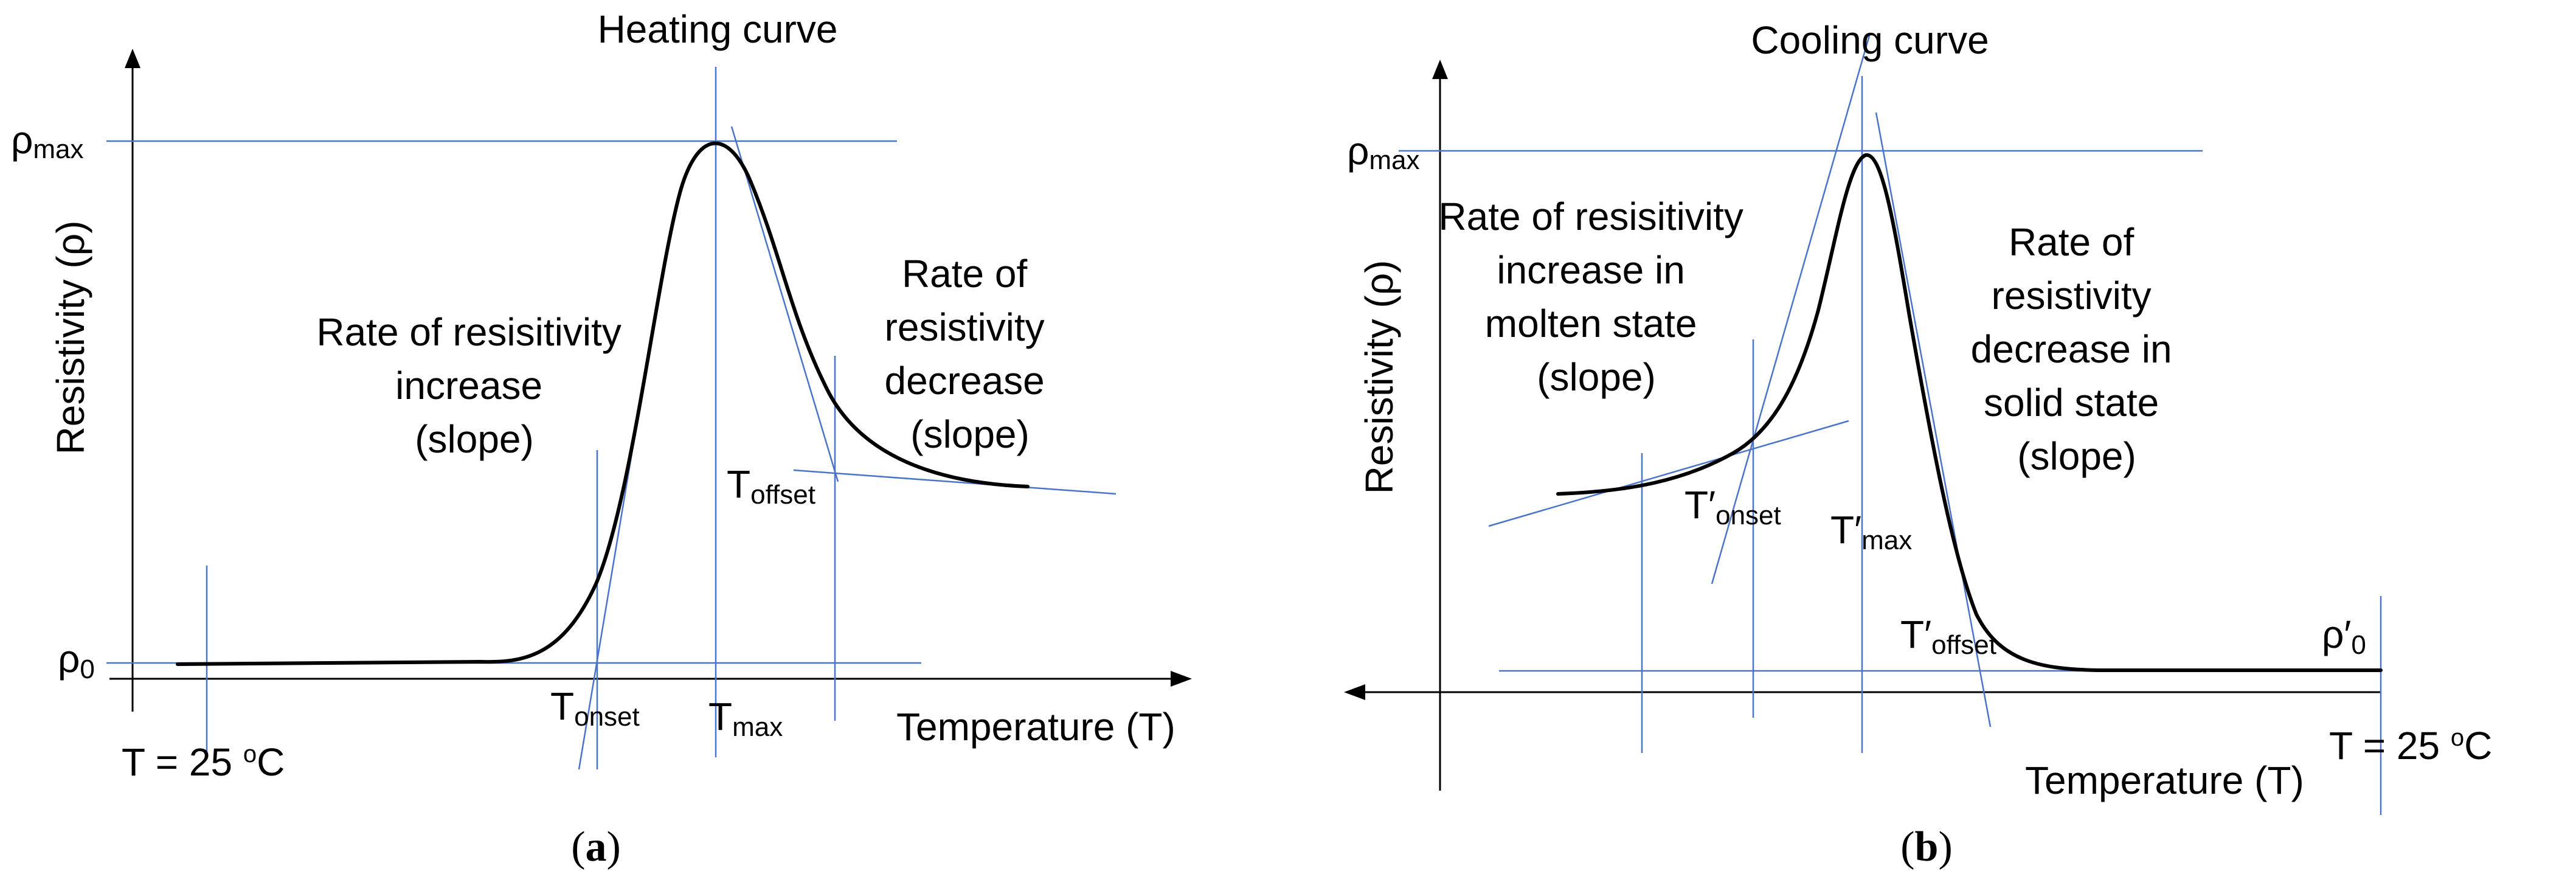 The height and width of the screenshot is (888, 2576). What do you see at coordinates (596, 847) in the screenshot?
I see `panel-a-caption: (a)` at bounding box center [596, 847].